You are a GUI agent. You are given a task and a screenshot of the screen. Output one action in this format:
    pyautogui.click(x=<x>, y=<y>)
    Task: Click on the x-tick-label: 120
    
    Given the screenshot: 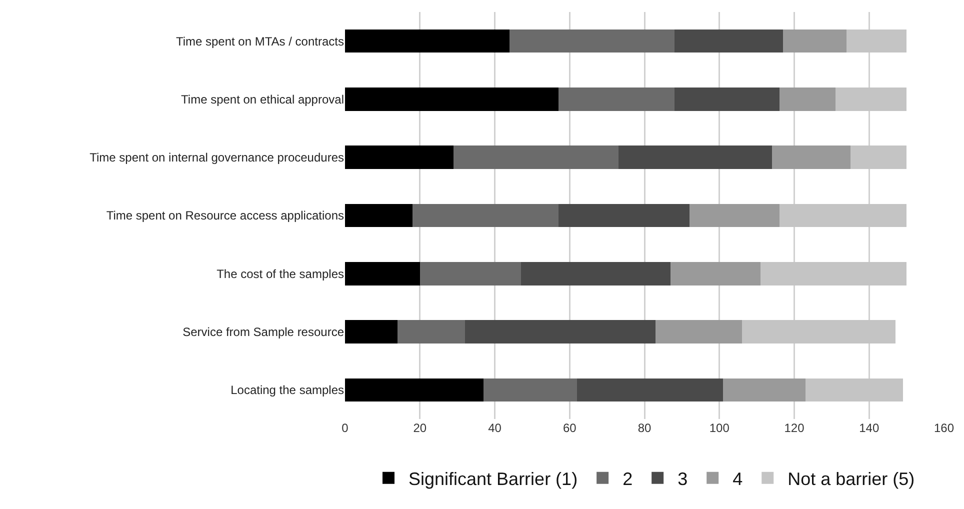 What is the action you would take?
    pyautogui.click(x=794, y=428)
    